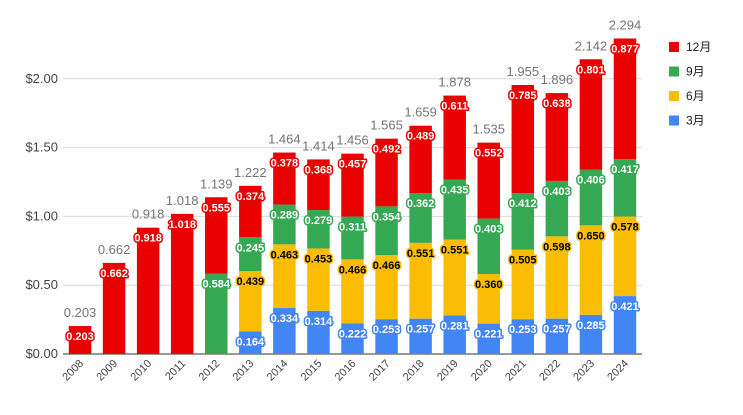  What do you see at coordinates (107, 371) in the screenshot?
I see `x-tick-label: 2009` at bounding box center [107, 371].